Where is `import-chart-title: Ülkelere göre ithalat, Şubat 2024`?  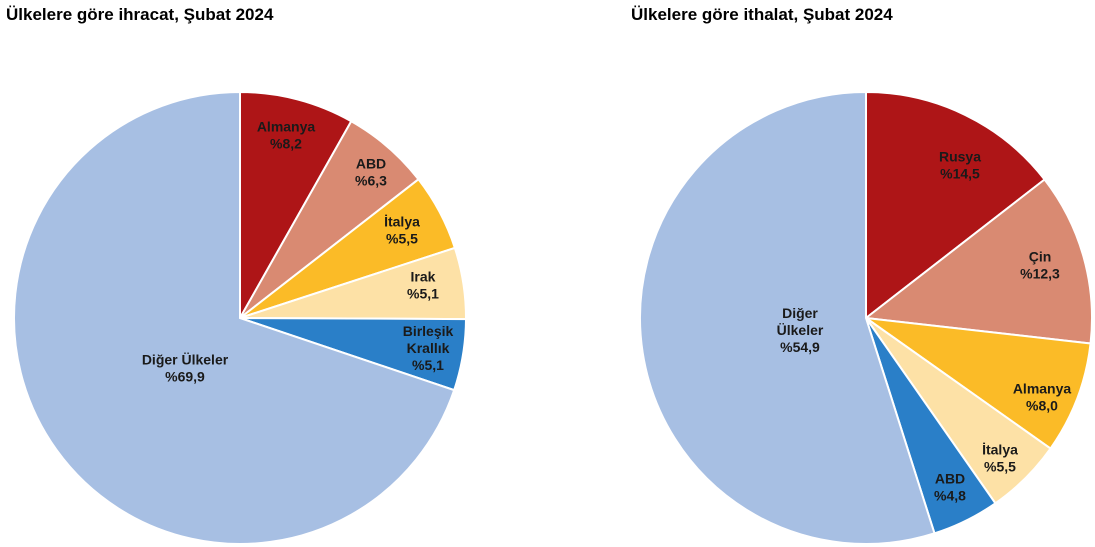 import-chart-title: Ülkelere göre ithalat, Şubat 2024 is located at coordinates (762, 14).